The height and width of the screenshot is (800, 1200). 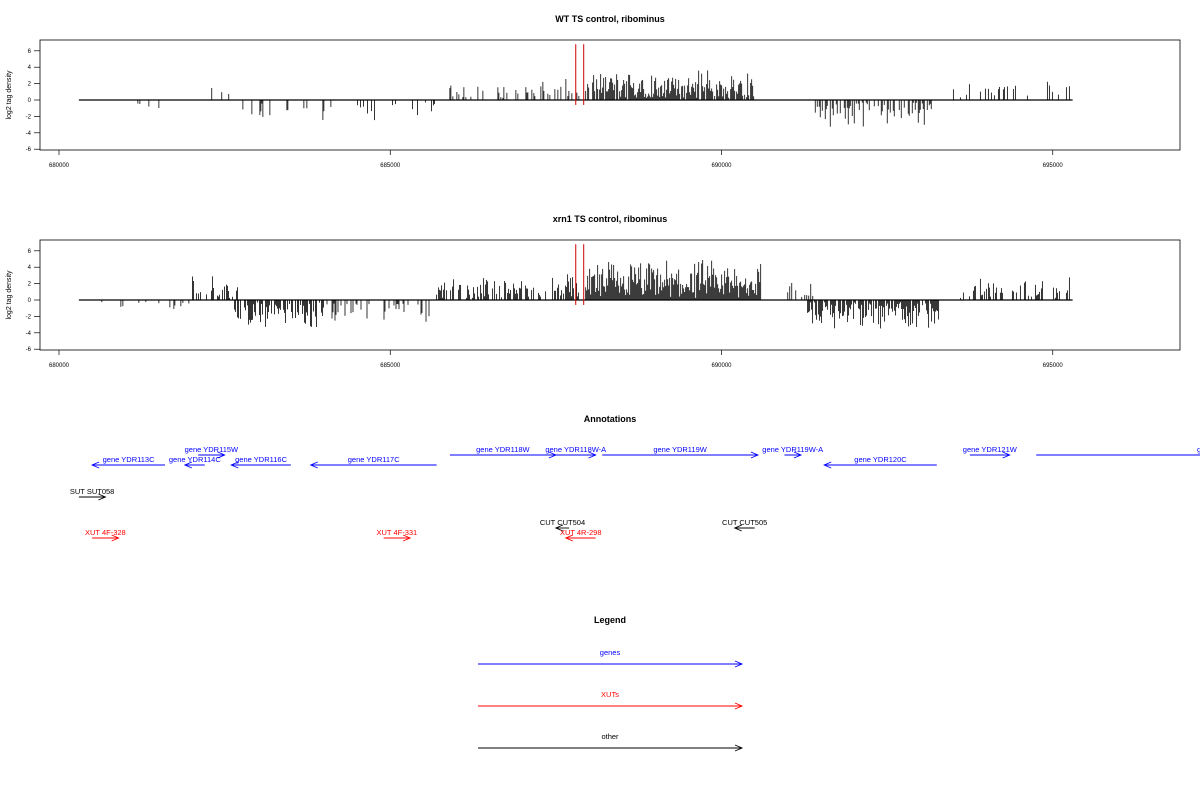 I want to click on annotation-label: gene YDR121W, so click(x=990, y=449).